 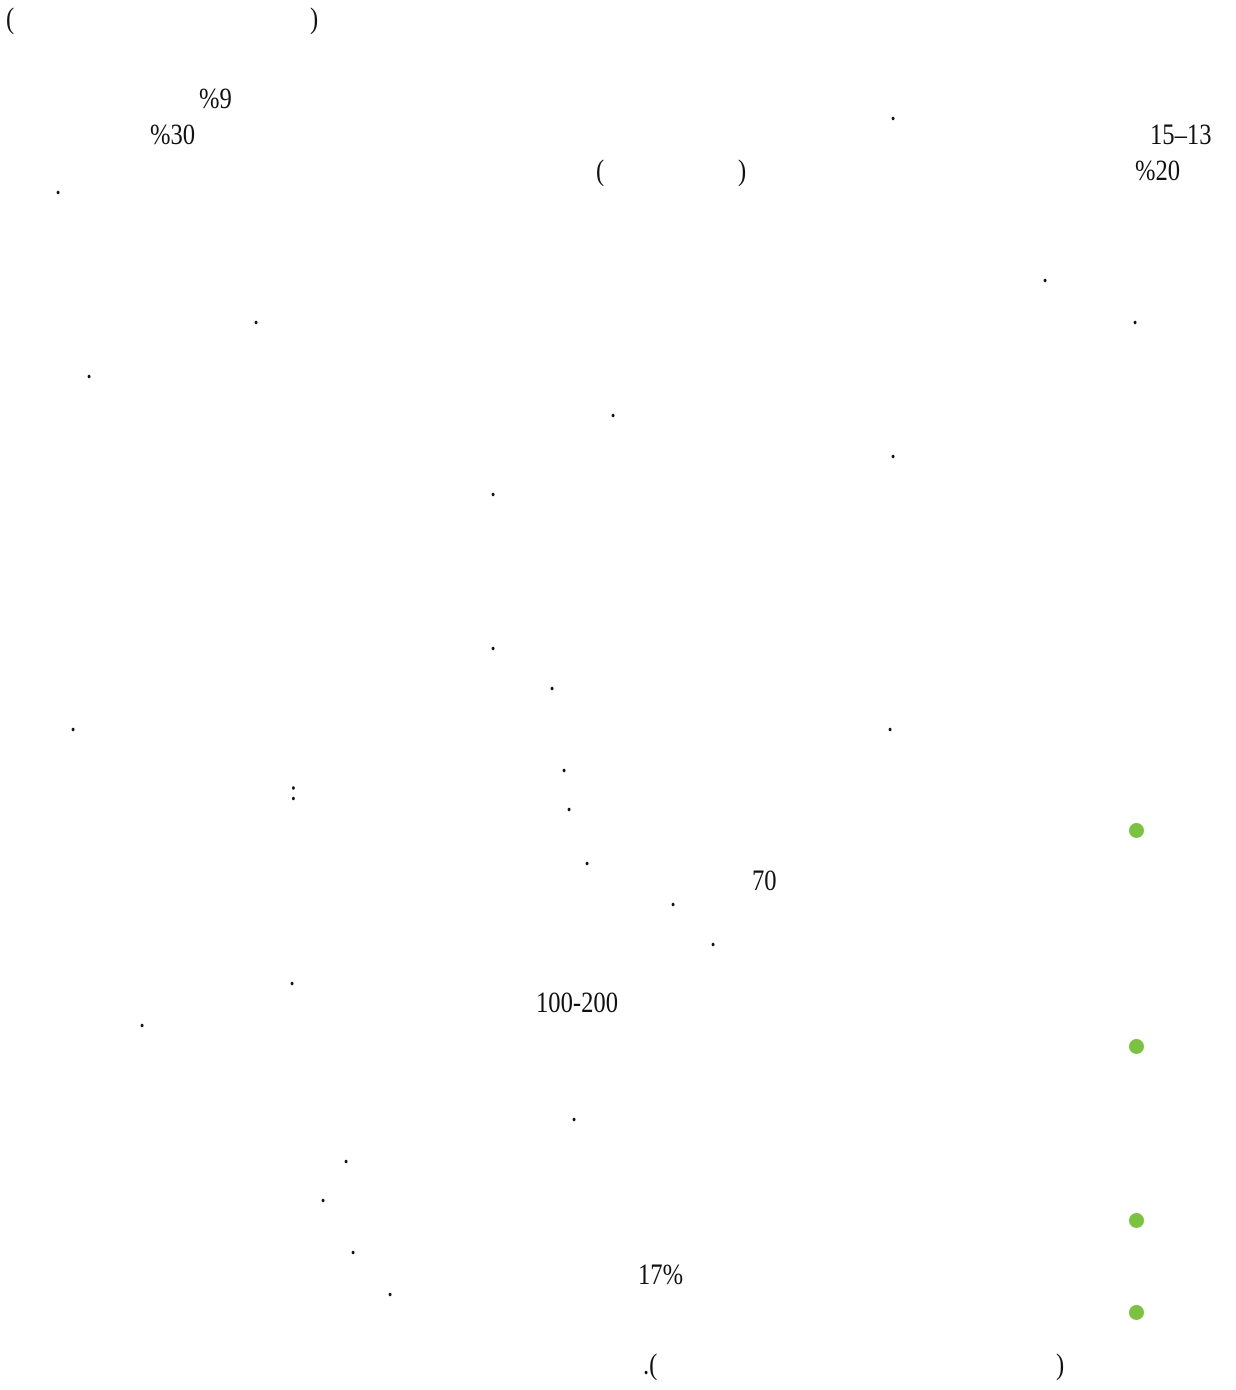 I want to click on colon-mark: :, so click(x=293, y=790).